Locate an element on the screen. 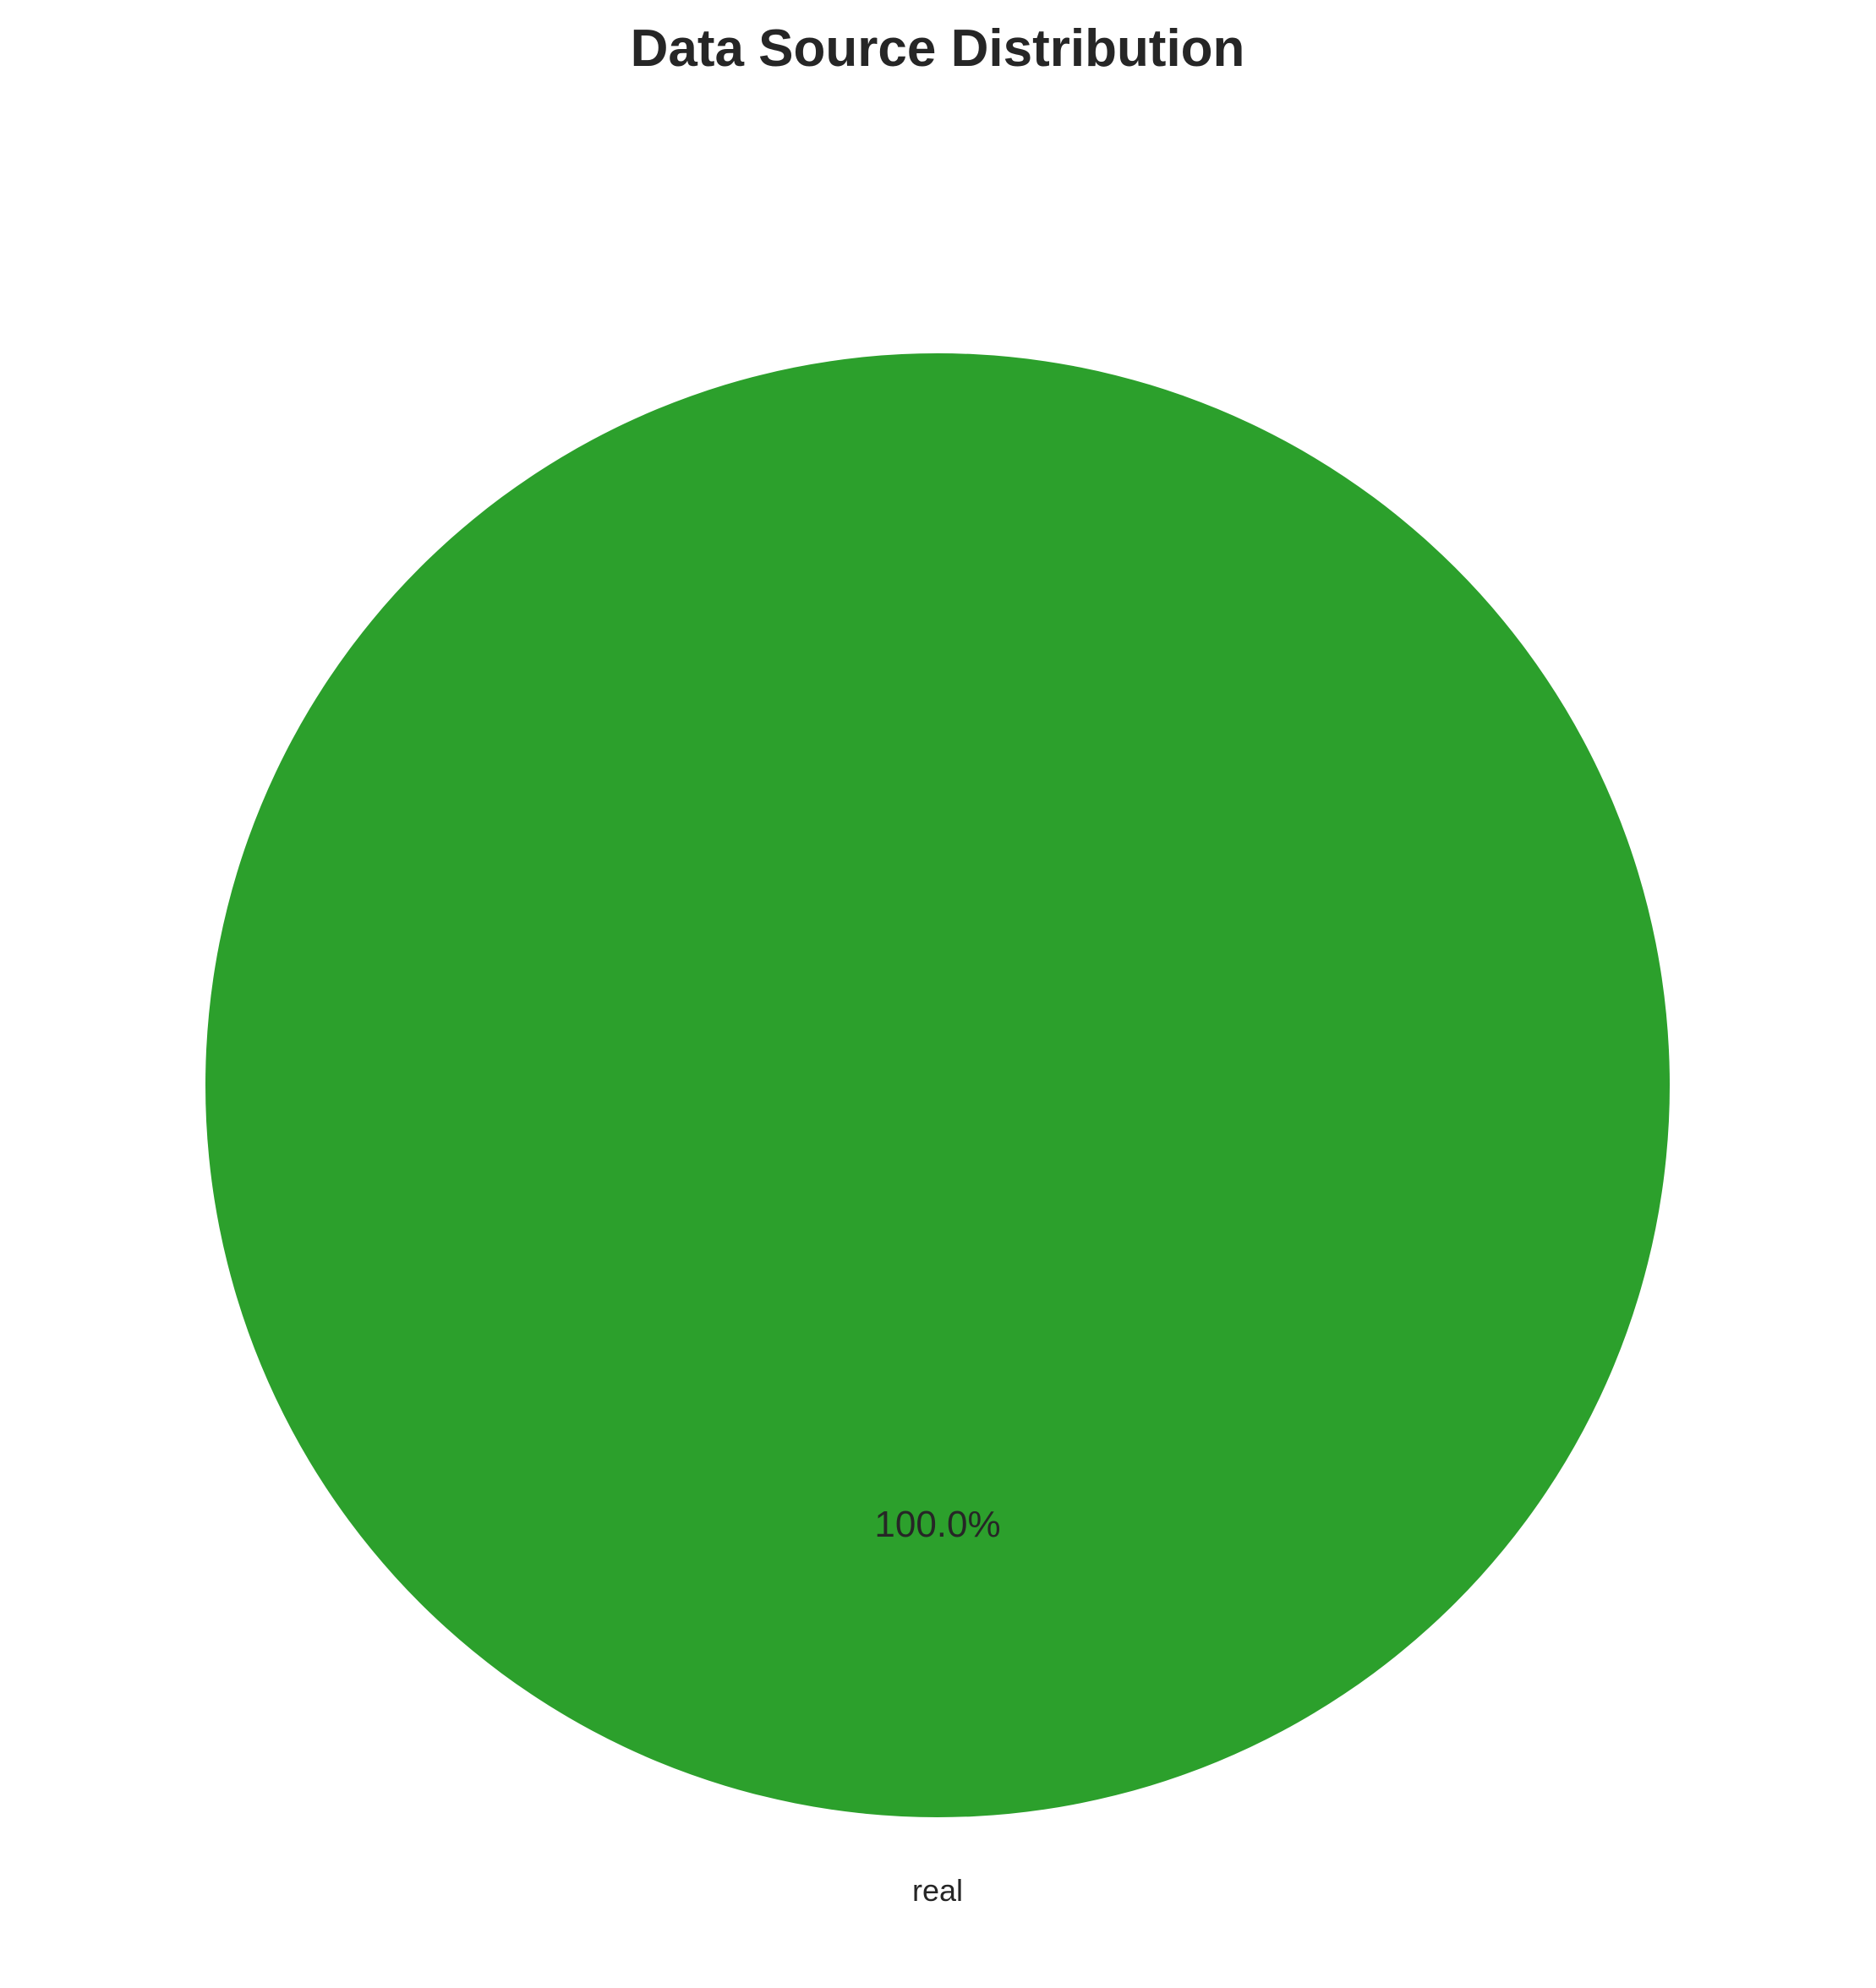  chart-title: Data Source Distribution is located at coordinates (938, 48).